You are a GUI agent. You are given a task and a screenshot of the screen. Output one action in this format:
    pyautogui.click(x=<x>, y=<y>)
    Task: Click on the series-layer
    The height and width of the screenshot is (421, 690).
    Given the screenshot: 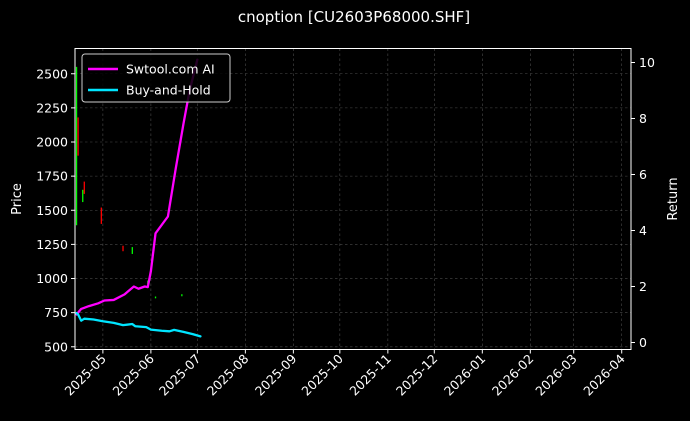 What is the action you would take?
    pyautogui.click(x=138, y=198)
    